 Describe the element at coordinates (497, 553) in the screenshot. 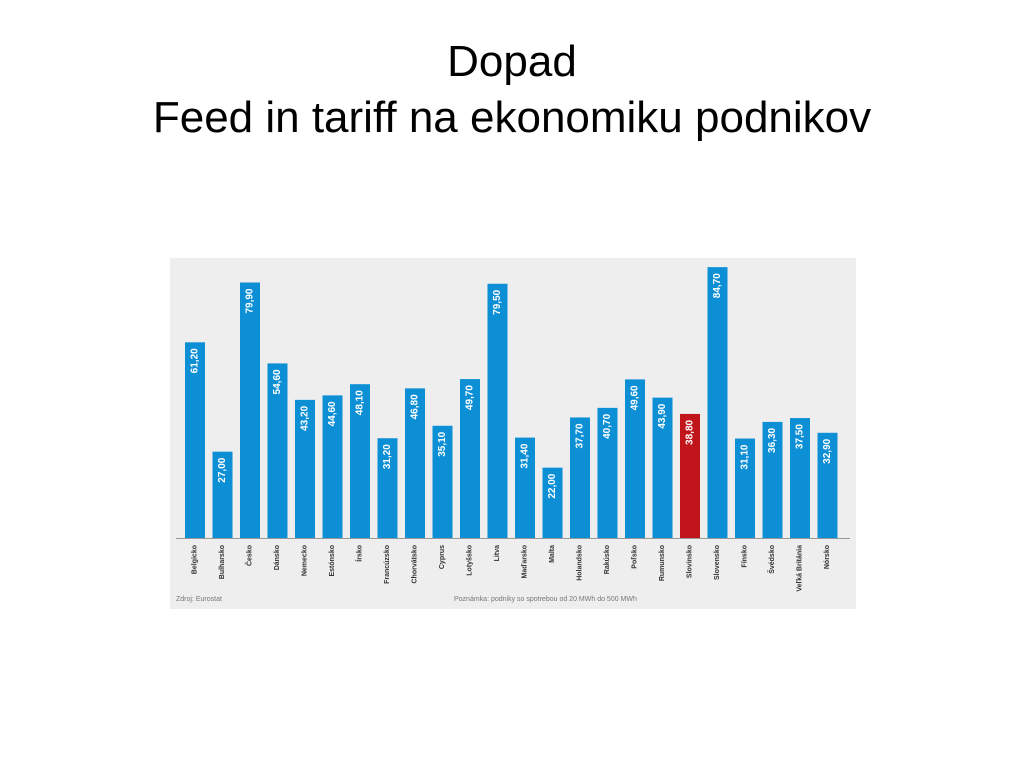

I see `category-label-11: Litva` at that location.